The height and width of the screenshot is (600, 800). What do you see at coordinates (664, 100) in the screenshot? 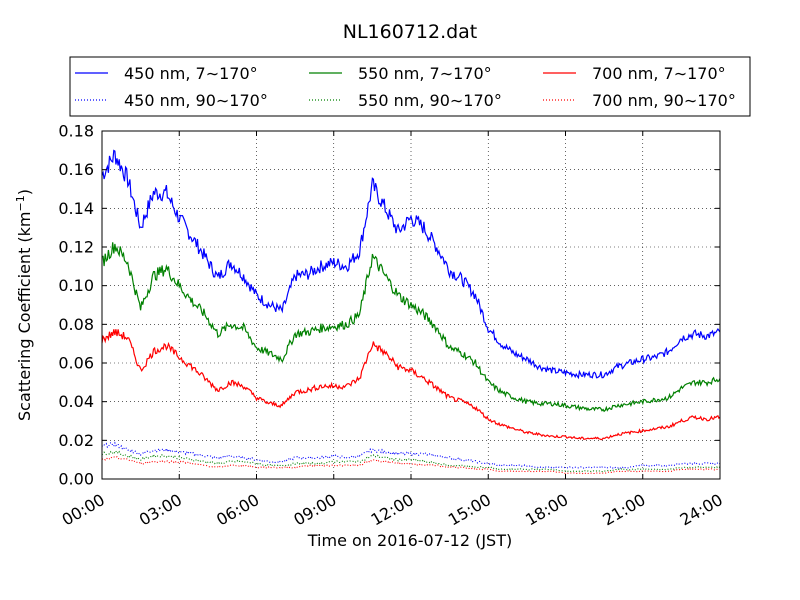
I see `legend-label: 700 nm, 90∼170°` at bounding box center [664, 100].